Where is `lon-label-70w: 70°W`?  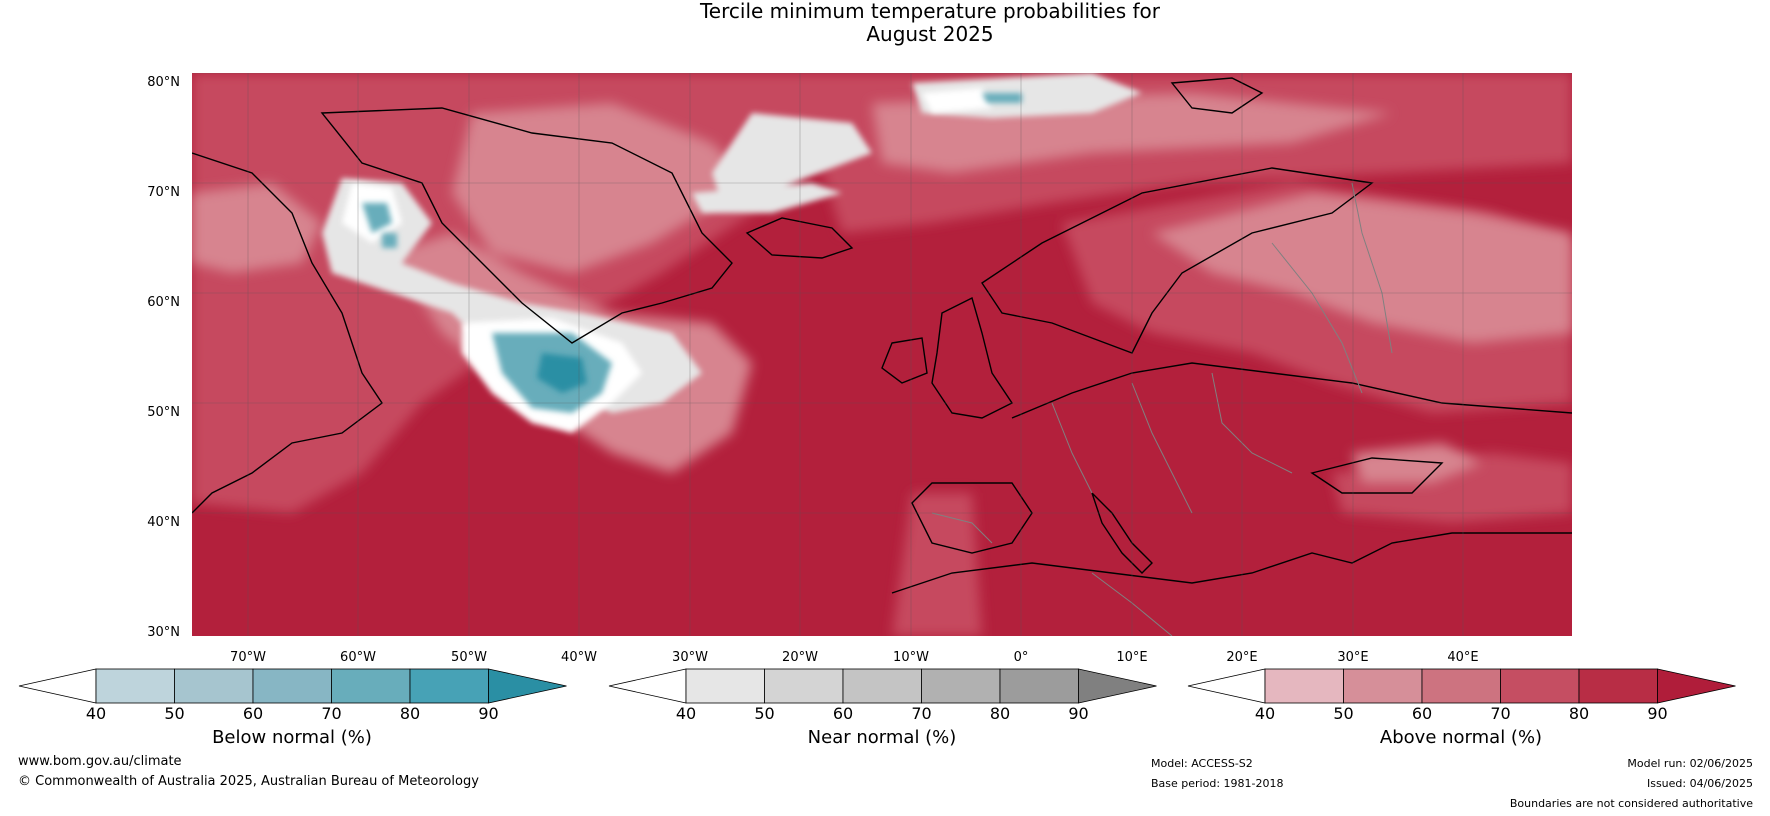 lon-label-70w: 70°W is located at coordinates (248, 657).